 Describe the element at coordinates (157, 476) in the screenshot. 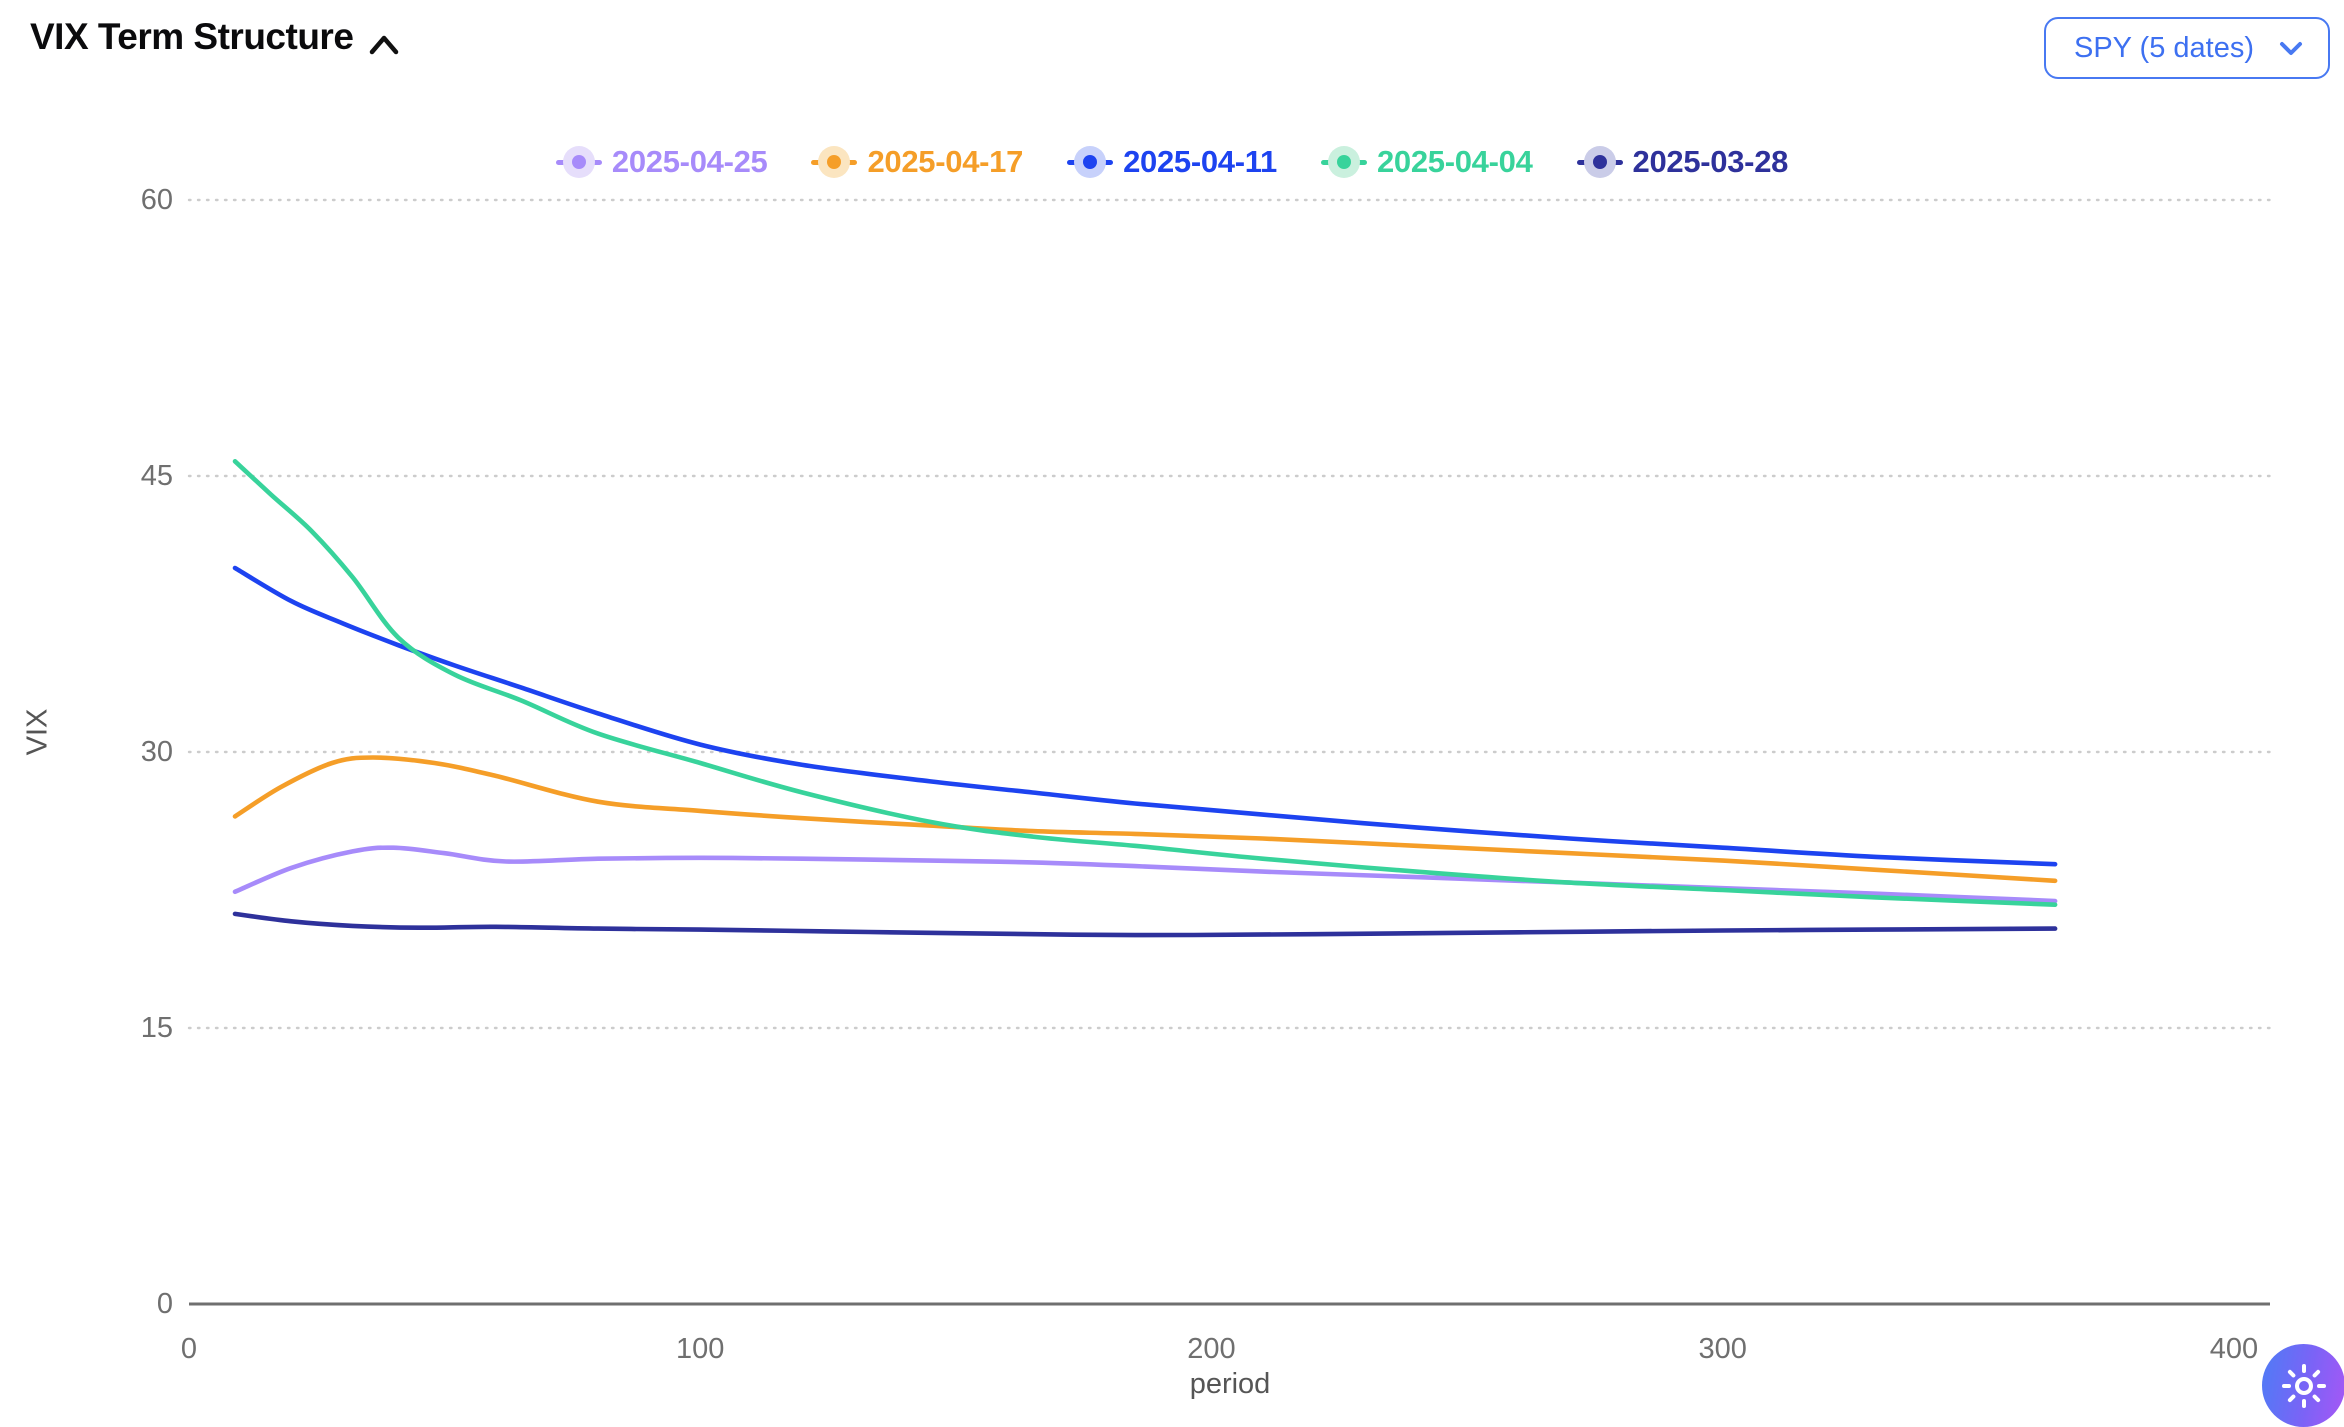

I see `y-tick-label-45: 45` at that location.